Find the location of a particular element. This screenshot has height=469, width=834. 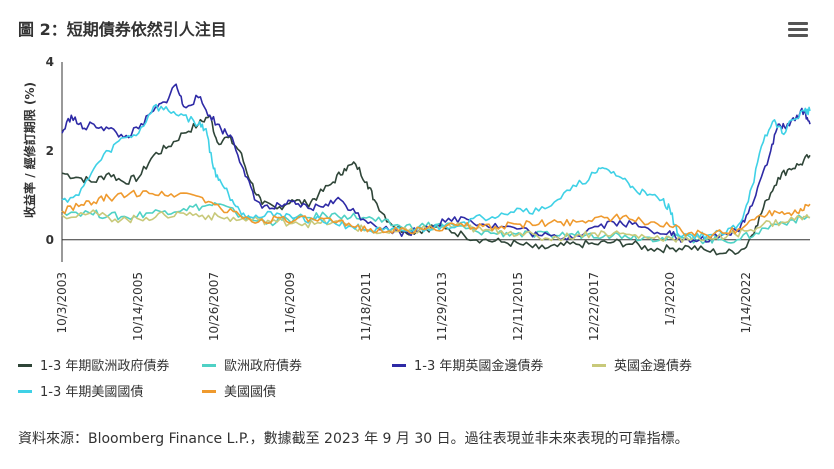

x-tick-label: 11/18/2011 is located at coordinates (366, 306).